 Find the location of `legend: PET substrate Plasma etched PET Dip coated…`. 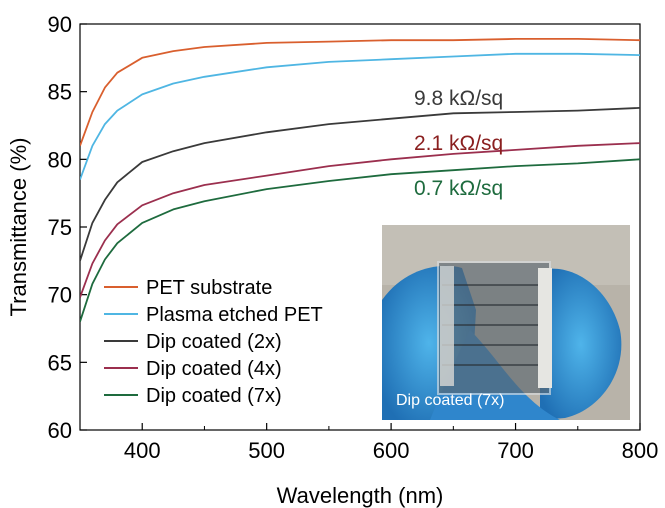

legend: PET substrate Plasma etched PET Dip coated… is located at coordinates (213, 342).